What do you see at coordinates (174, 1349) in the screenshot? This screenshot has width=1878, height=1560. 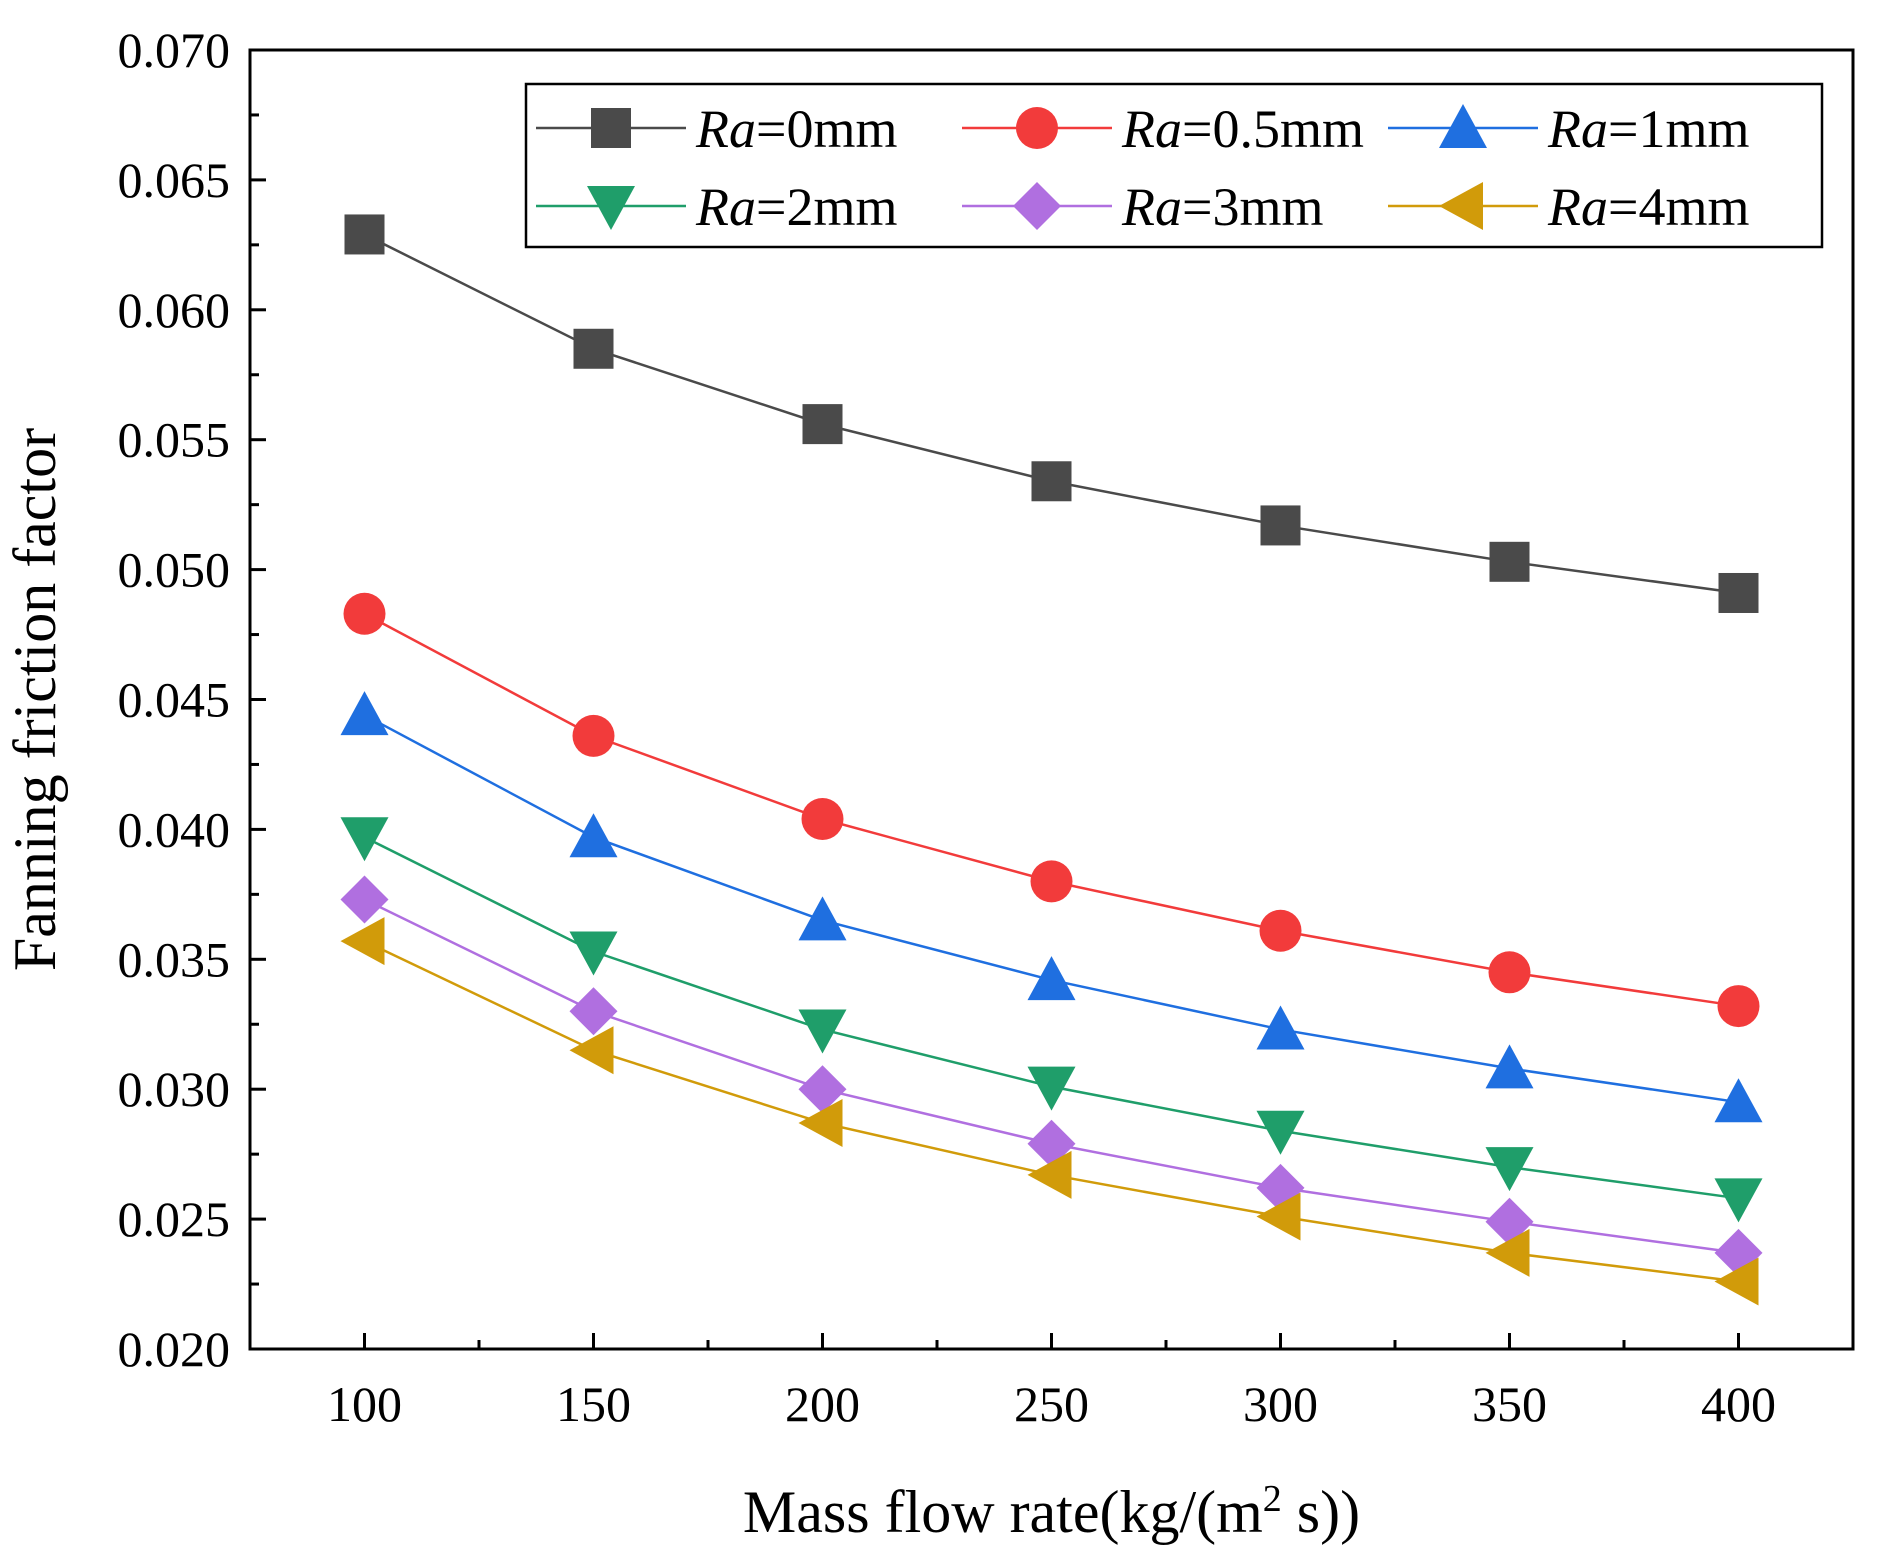 I see `y-tick-label: 0.020` at bounding box center [174, 1349].